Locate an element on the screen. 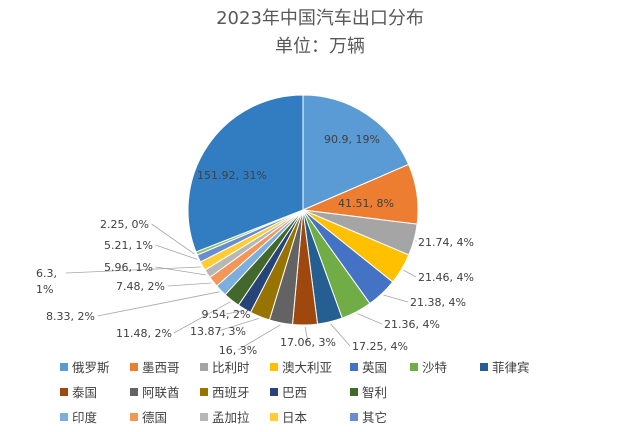 This screenshot has height=432, width=640. legend-label: 俄罗斯 is located at coordinates (91, 367).